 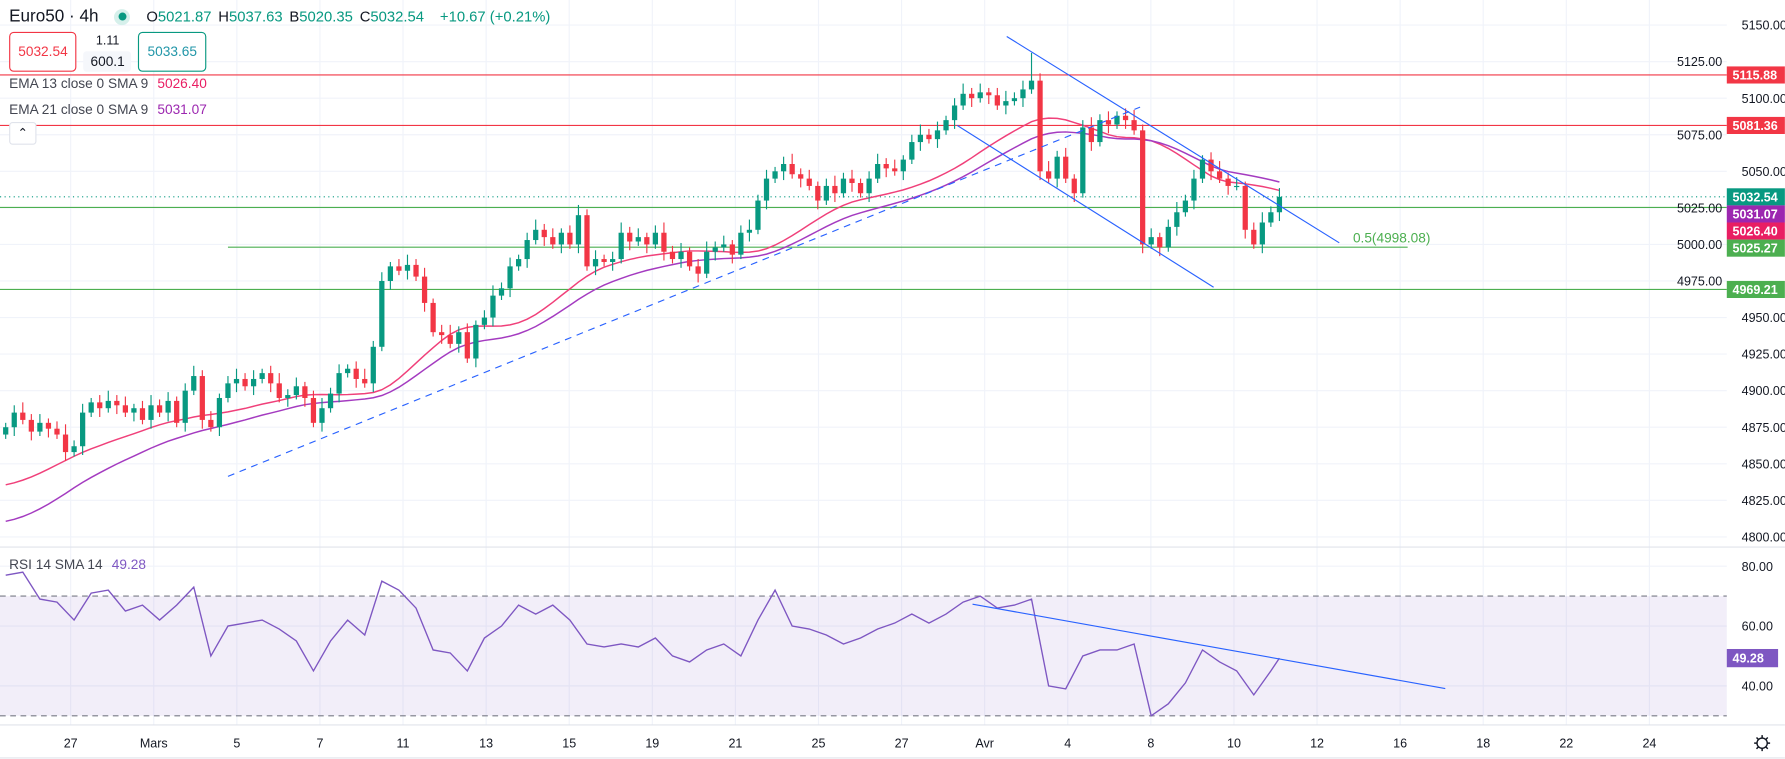 What do you see at coordinates (182, 83) in the screenshot?
I see `indicator-value: 5026.40` at bounding box center [182, 83].